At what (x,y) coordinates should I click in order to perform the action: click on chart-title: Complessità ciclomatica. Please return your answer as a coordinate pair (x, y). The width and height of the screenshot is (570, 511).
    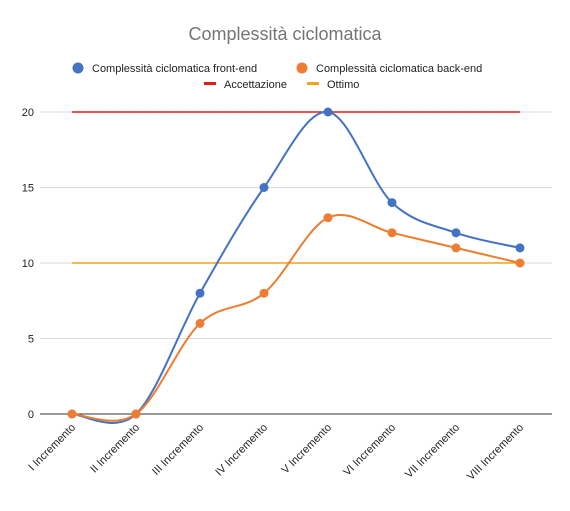
    Looking at the image, I should click on (285, 34).